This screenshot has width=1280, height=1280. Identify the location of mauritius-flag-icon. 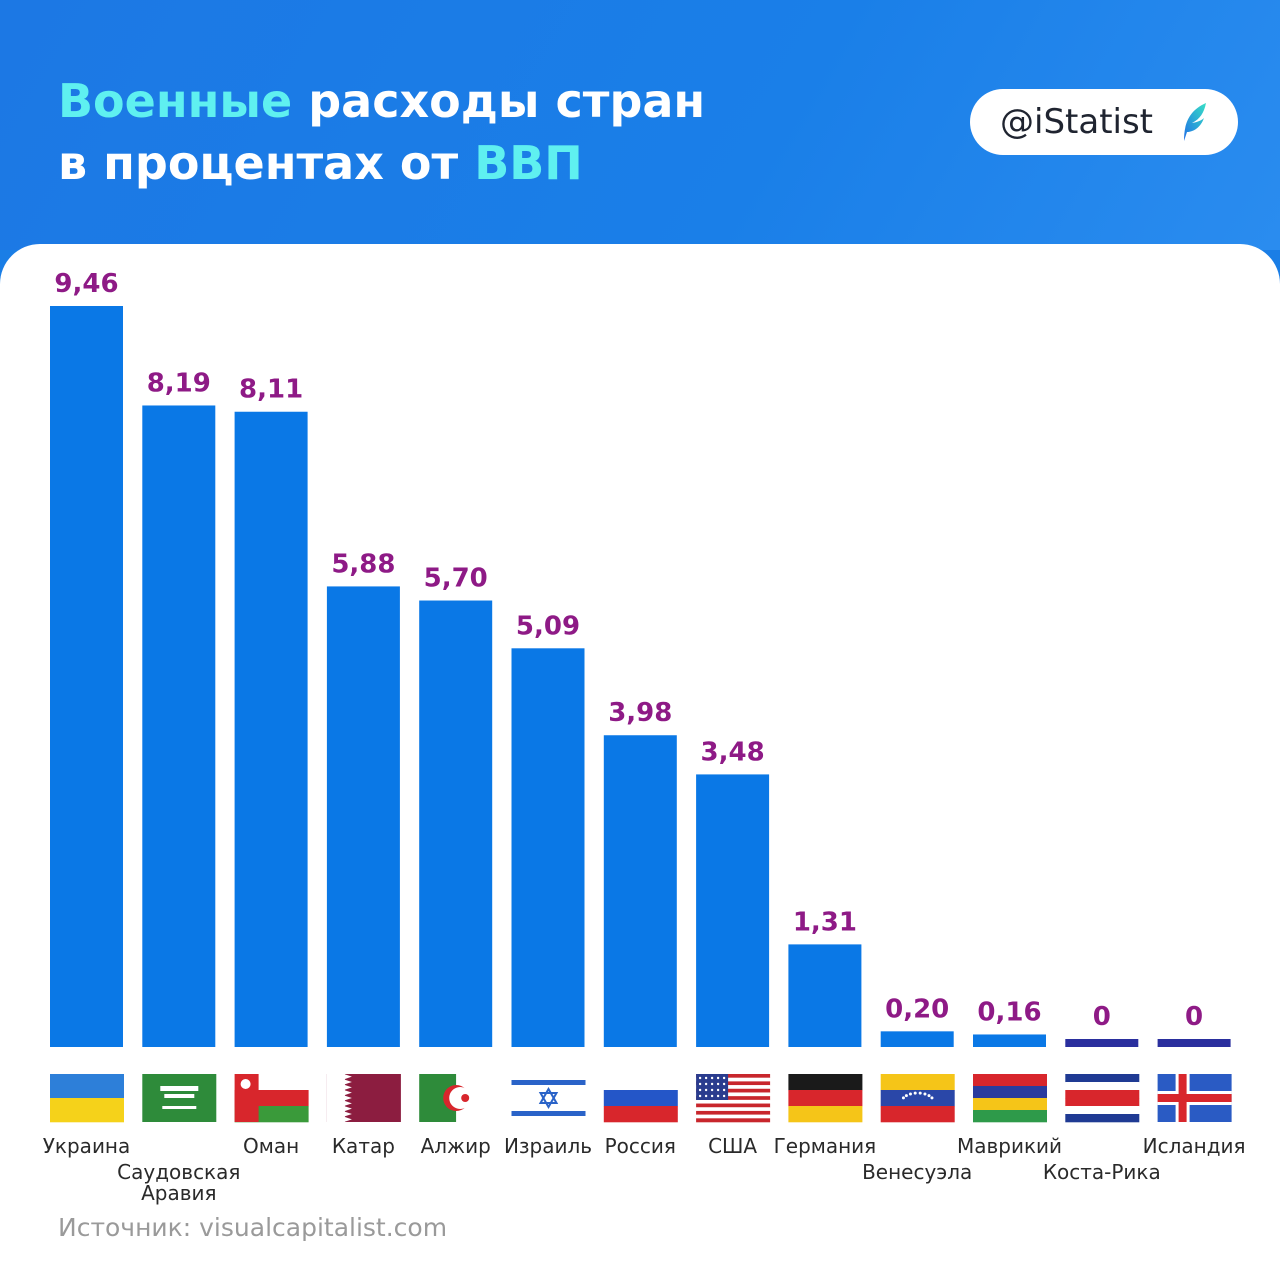
(1010, 1098).